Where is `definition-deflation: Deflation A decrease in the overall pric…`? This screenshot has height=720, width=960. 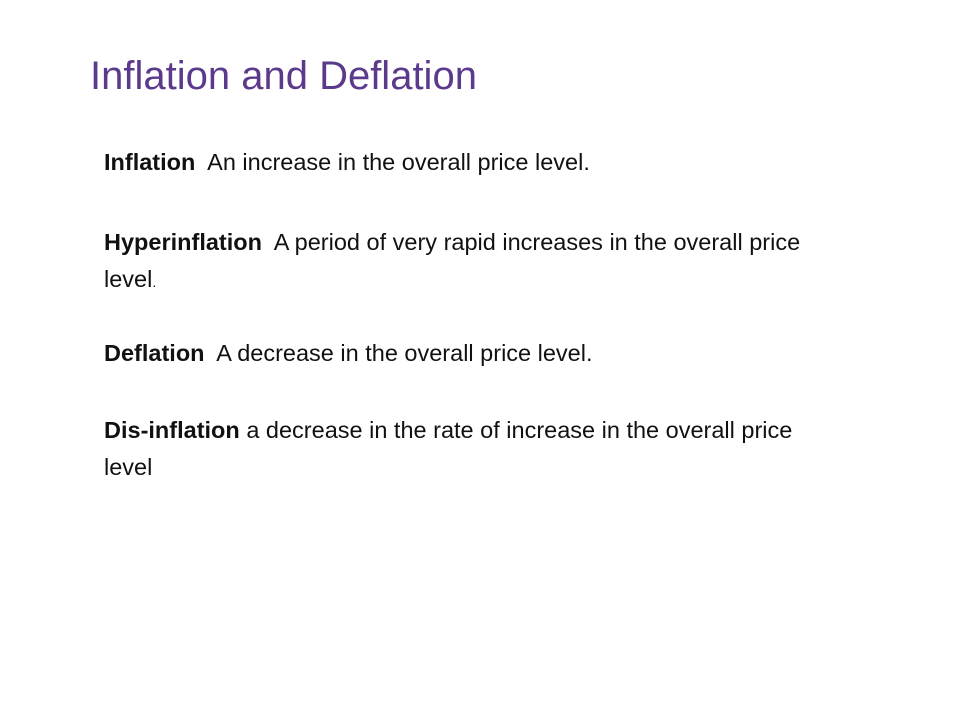
definition-deflation: Deflation A decrease in the overall pric… is located at coordinates (484, 353).